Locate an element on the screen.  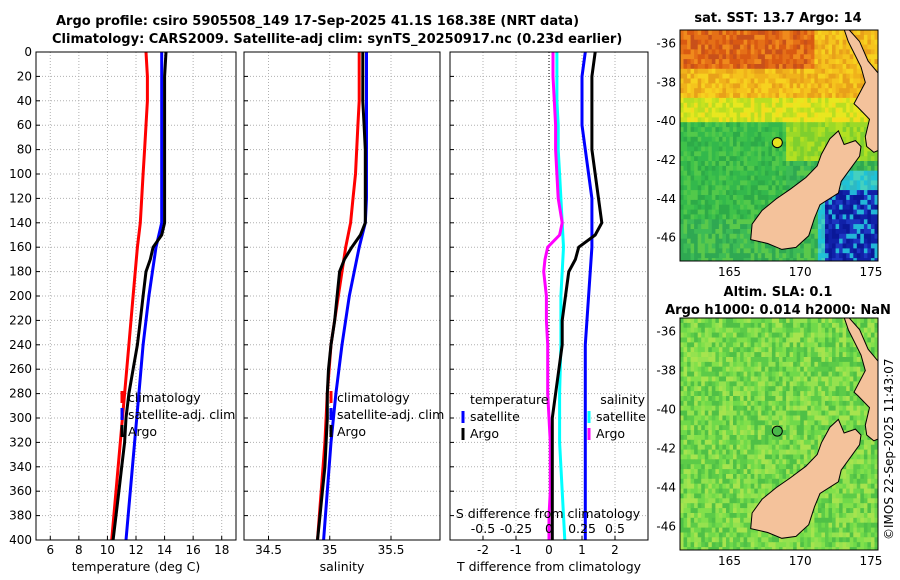
ytick-label-18: 360 is located at coordinates (20, 491).